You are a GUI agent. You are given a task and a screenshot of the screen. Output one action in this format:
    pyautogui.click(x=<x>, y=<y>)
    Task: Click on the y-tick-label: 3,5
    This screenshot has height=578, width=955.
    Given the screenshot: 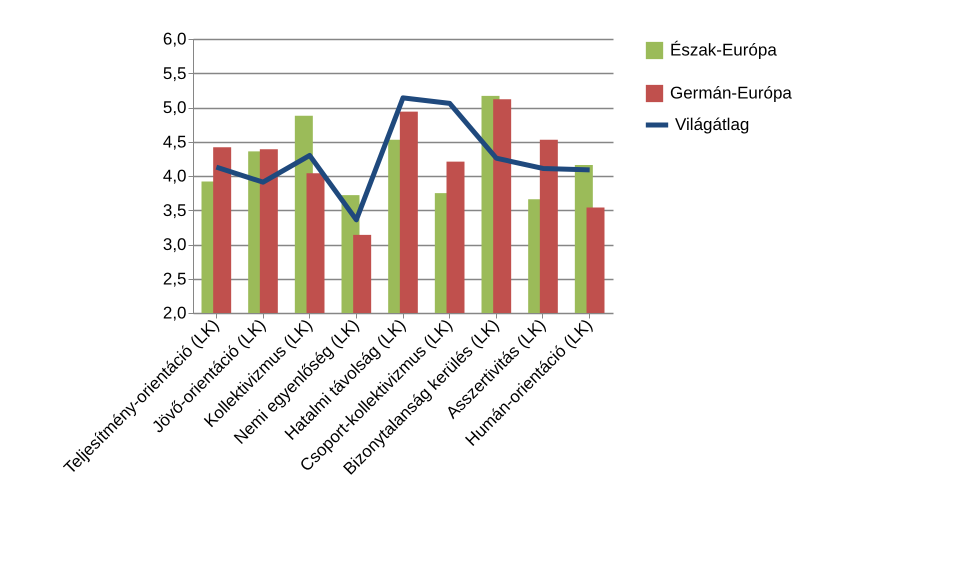 What is the action you would take?
    pyautogui.click(x=174, y=210)
    